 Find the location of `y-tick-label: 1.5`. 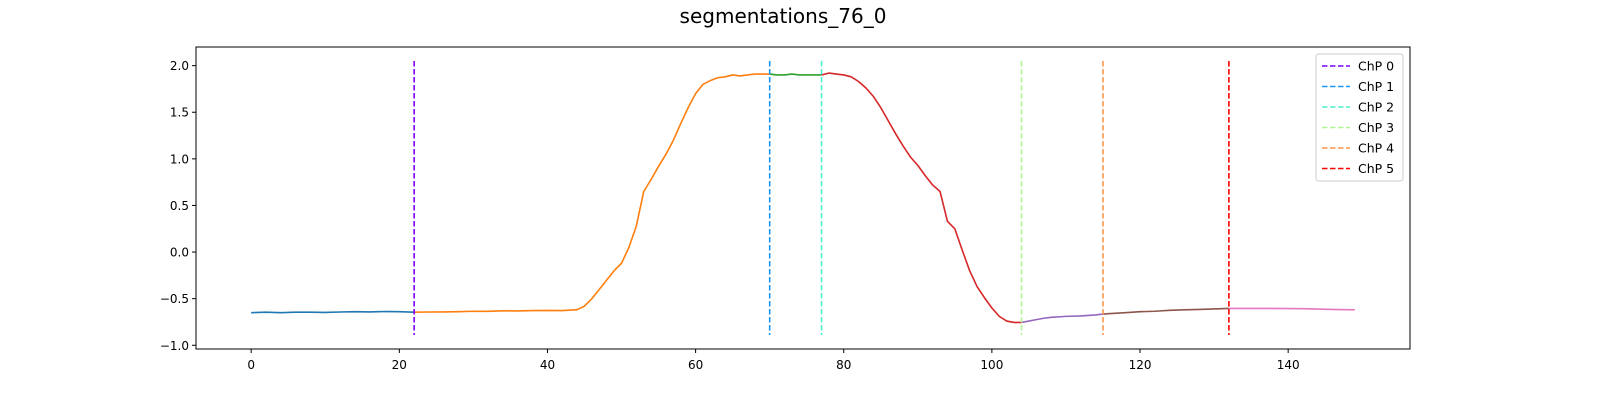

y-tick-label: 1.5 is located at coordinates (179, 113).